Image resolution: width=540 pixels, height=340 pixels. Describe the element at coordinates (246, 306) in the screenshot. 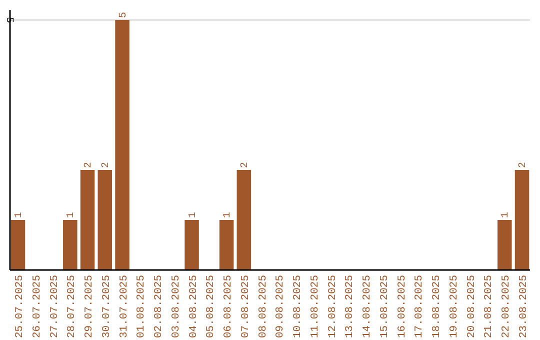

I see `x-tick-label: 07.08.2025` at that location.